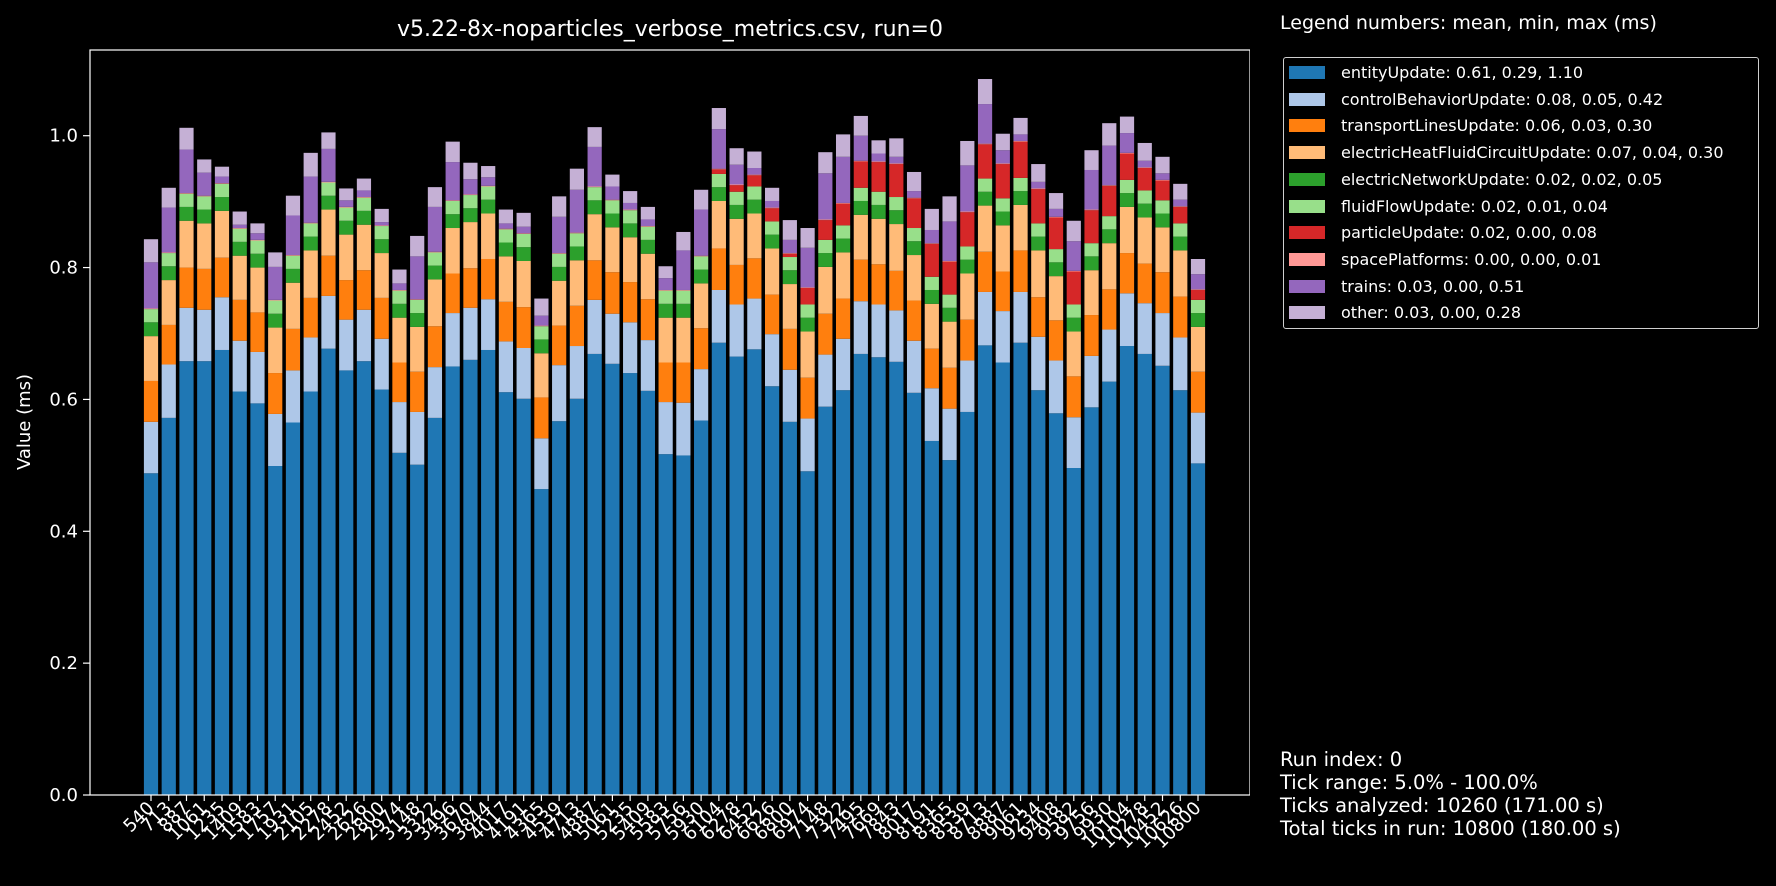  What do you see at coordinates (293, 205) in the screenshot?
I see `bar-segment-other-1931` at bounding box center [293, 205].